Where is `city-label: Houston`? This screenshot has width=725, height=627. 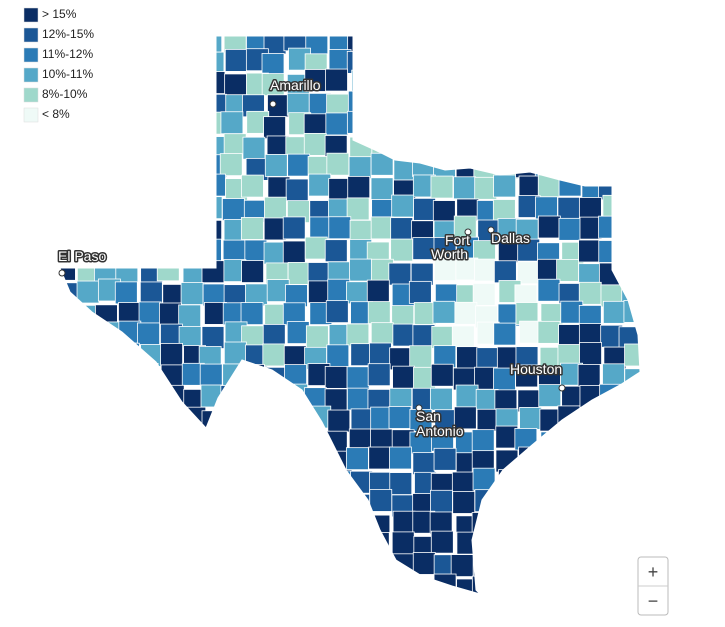 city-label: Houston is located at coordinates (536, 369).